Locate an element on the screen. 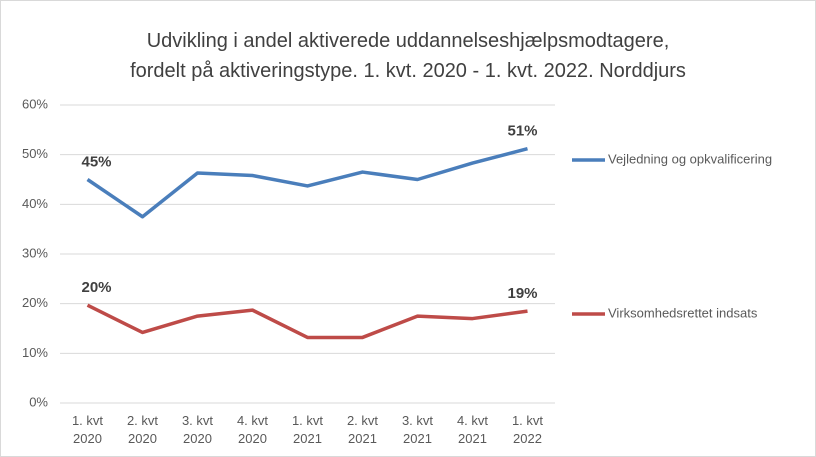  data-label: 19% is located at coordinates (522, 293).